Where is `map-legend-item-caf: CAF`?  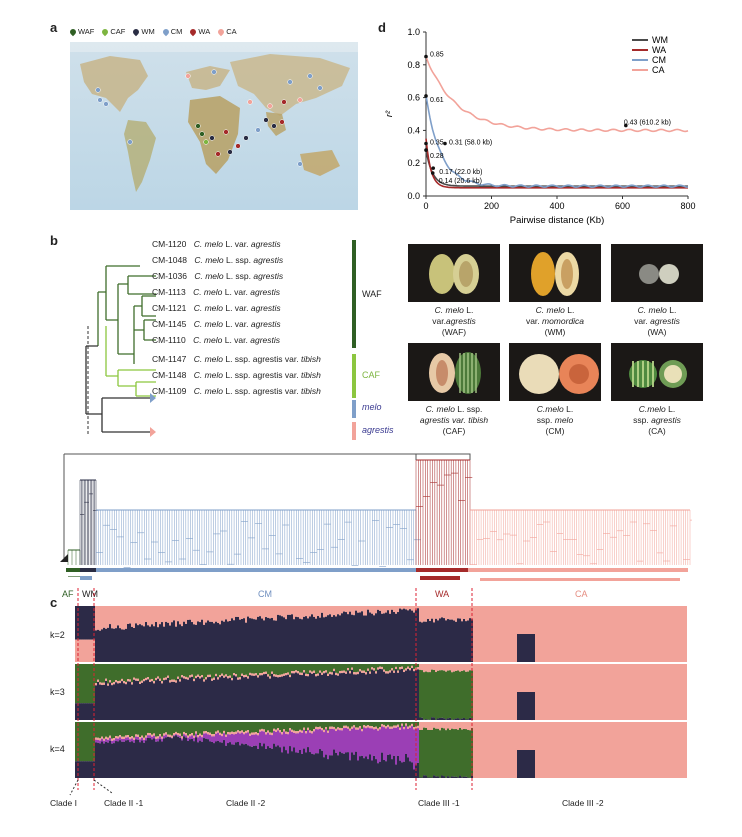
map-legend-item-caf: CAF is located at coordinates (113, 31).